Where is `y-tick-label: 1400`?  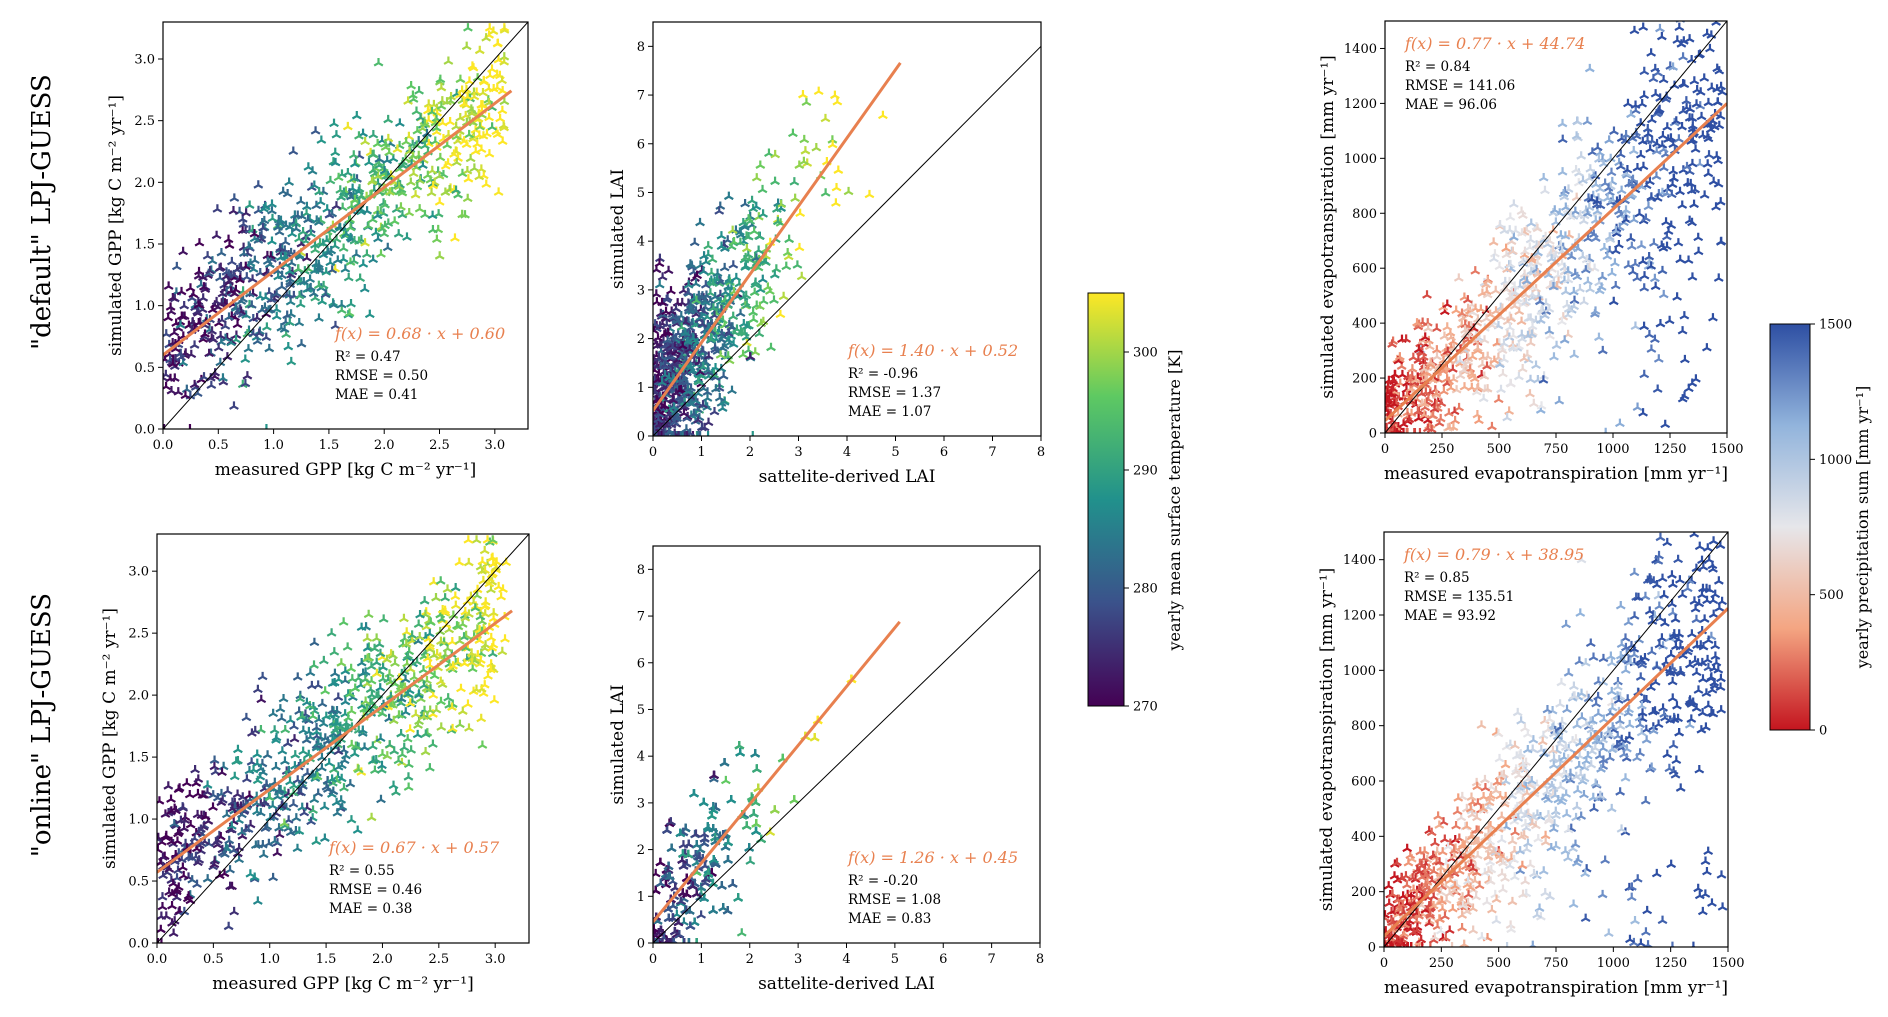
y-tick-label: 1400 is located at coordinates (1360, 49).